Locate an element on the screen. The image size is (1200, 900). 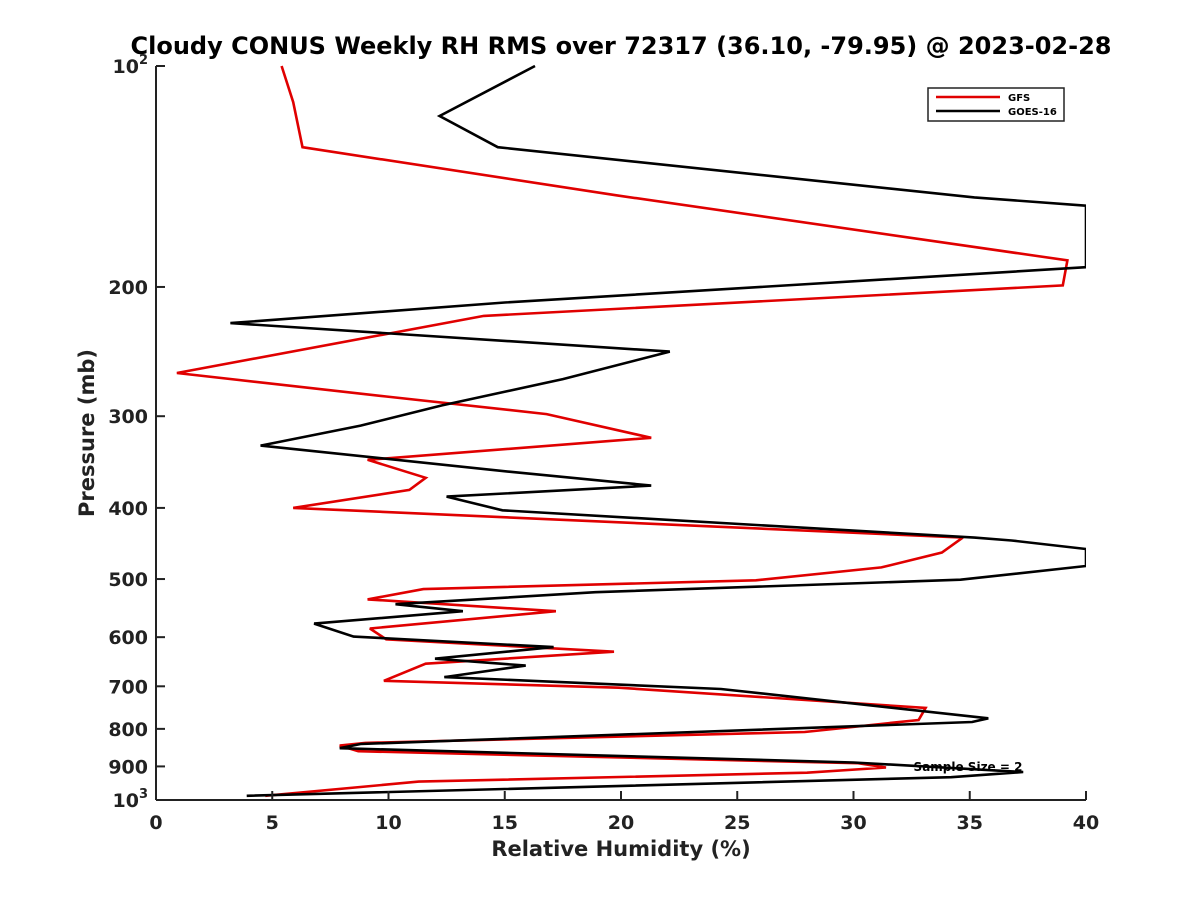
x-tick-label: 0 is located at coordinates (155, 823).